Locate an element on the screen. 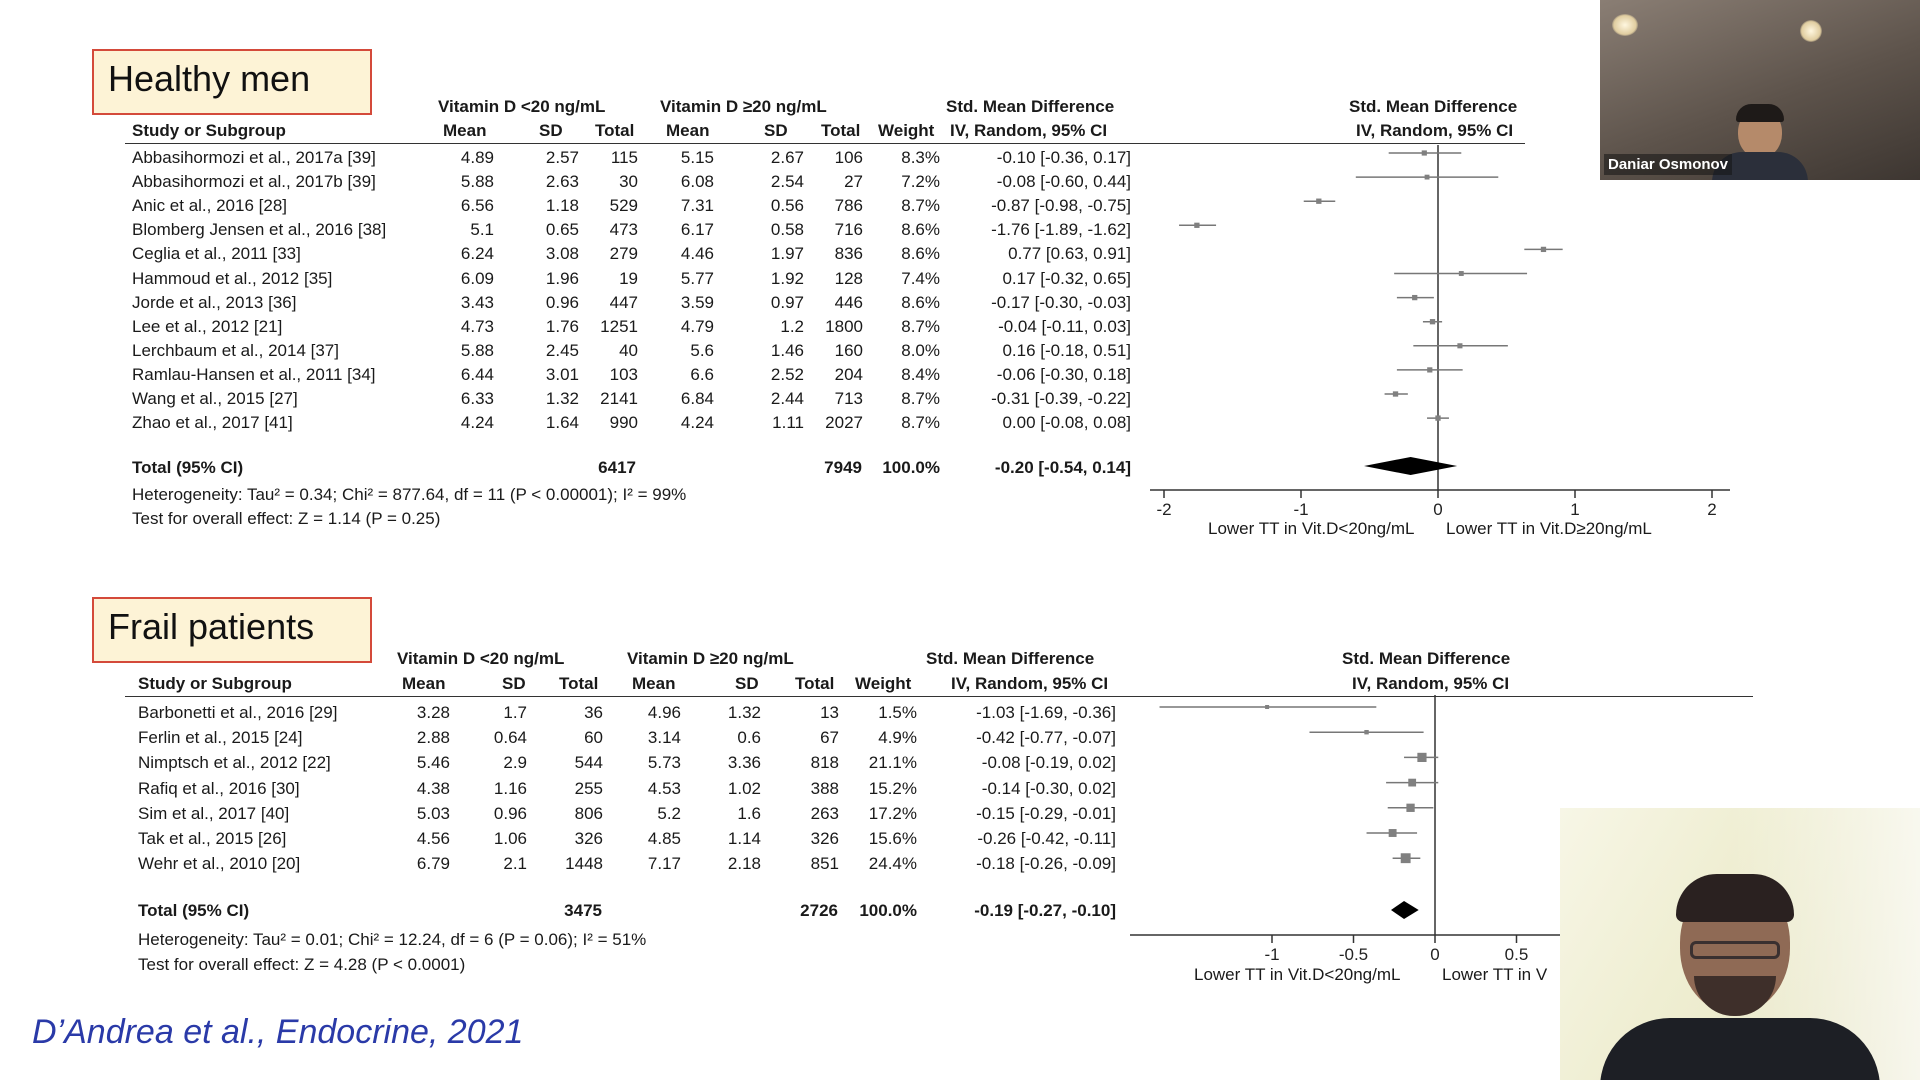 This screenshot has height=1080, width=1920. sd-1: 0.96 is located at coordinates (562, 302).